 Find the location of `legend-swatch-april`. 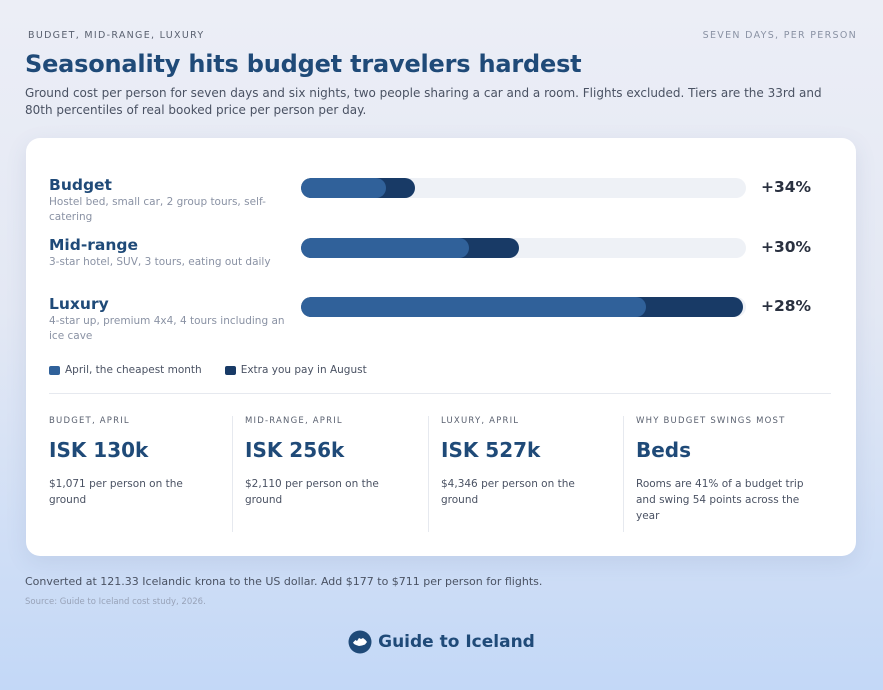

legend-swatch-april is located at coordinates (54, 370).